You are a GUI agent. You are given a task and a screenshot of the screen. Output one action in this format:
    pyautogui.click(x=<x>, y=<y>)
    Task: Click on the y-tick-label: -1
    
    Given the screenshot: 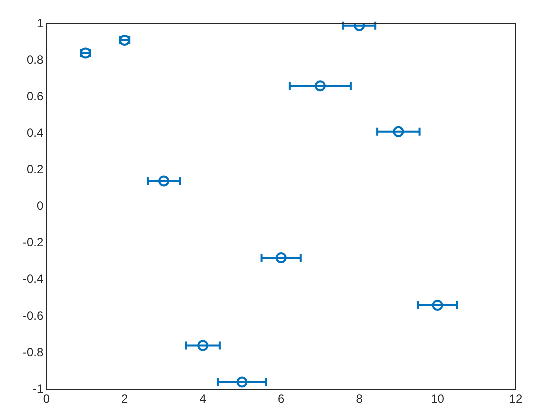 What is the action you would take?
    pyautogui.click(x=38, y=389)
    